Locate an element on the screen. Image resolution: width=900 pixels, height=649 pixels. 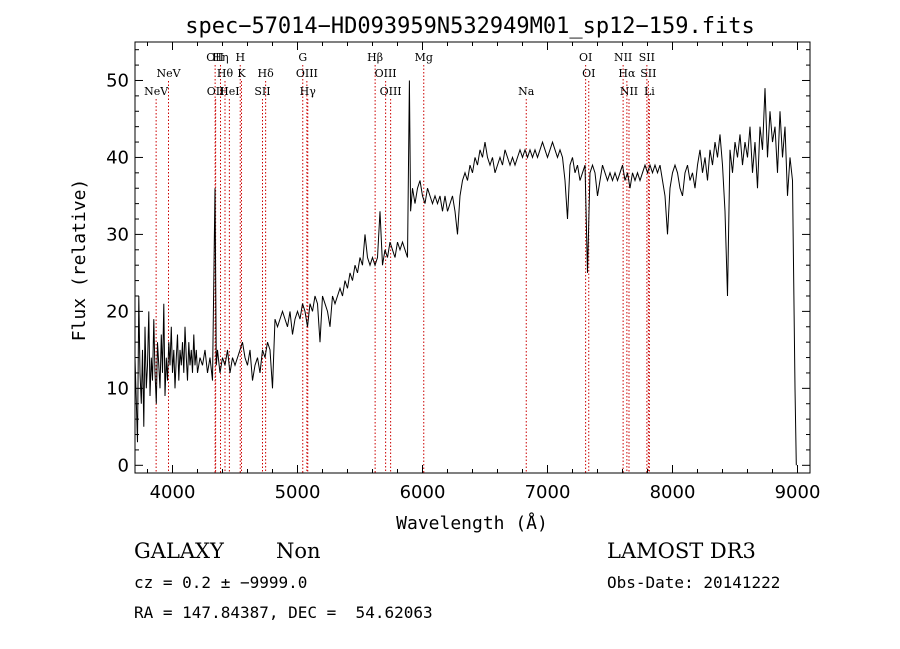
line-marker-label: Hα is located at coordinates (627, 73).